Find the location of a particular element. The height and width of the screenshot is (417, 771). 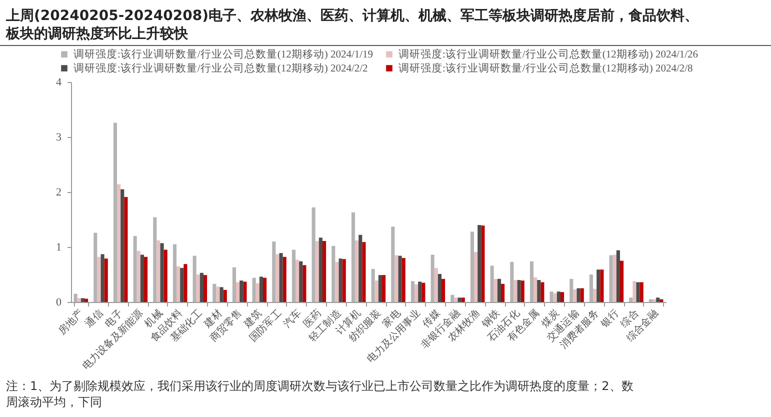

x-tick-label: 银行 is located at coordinates (610, 319).